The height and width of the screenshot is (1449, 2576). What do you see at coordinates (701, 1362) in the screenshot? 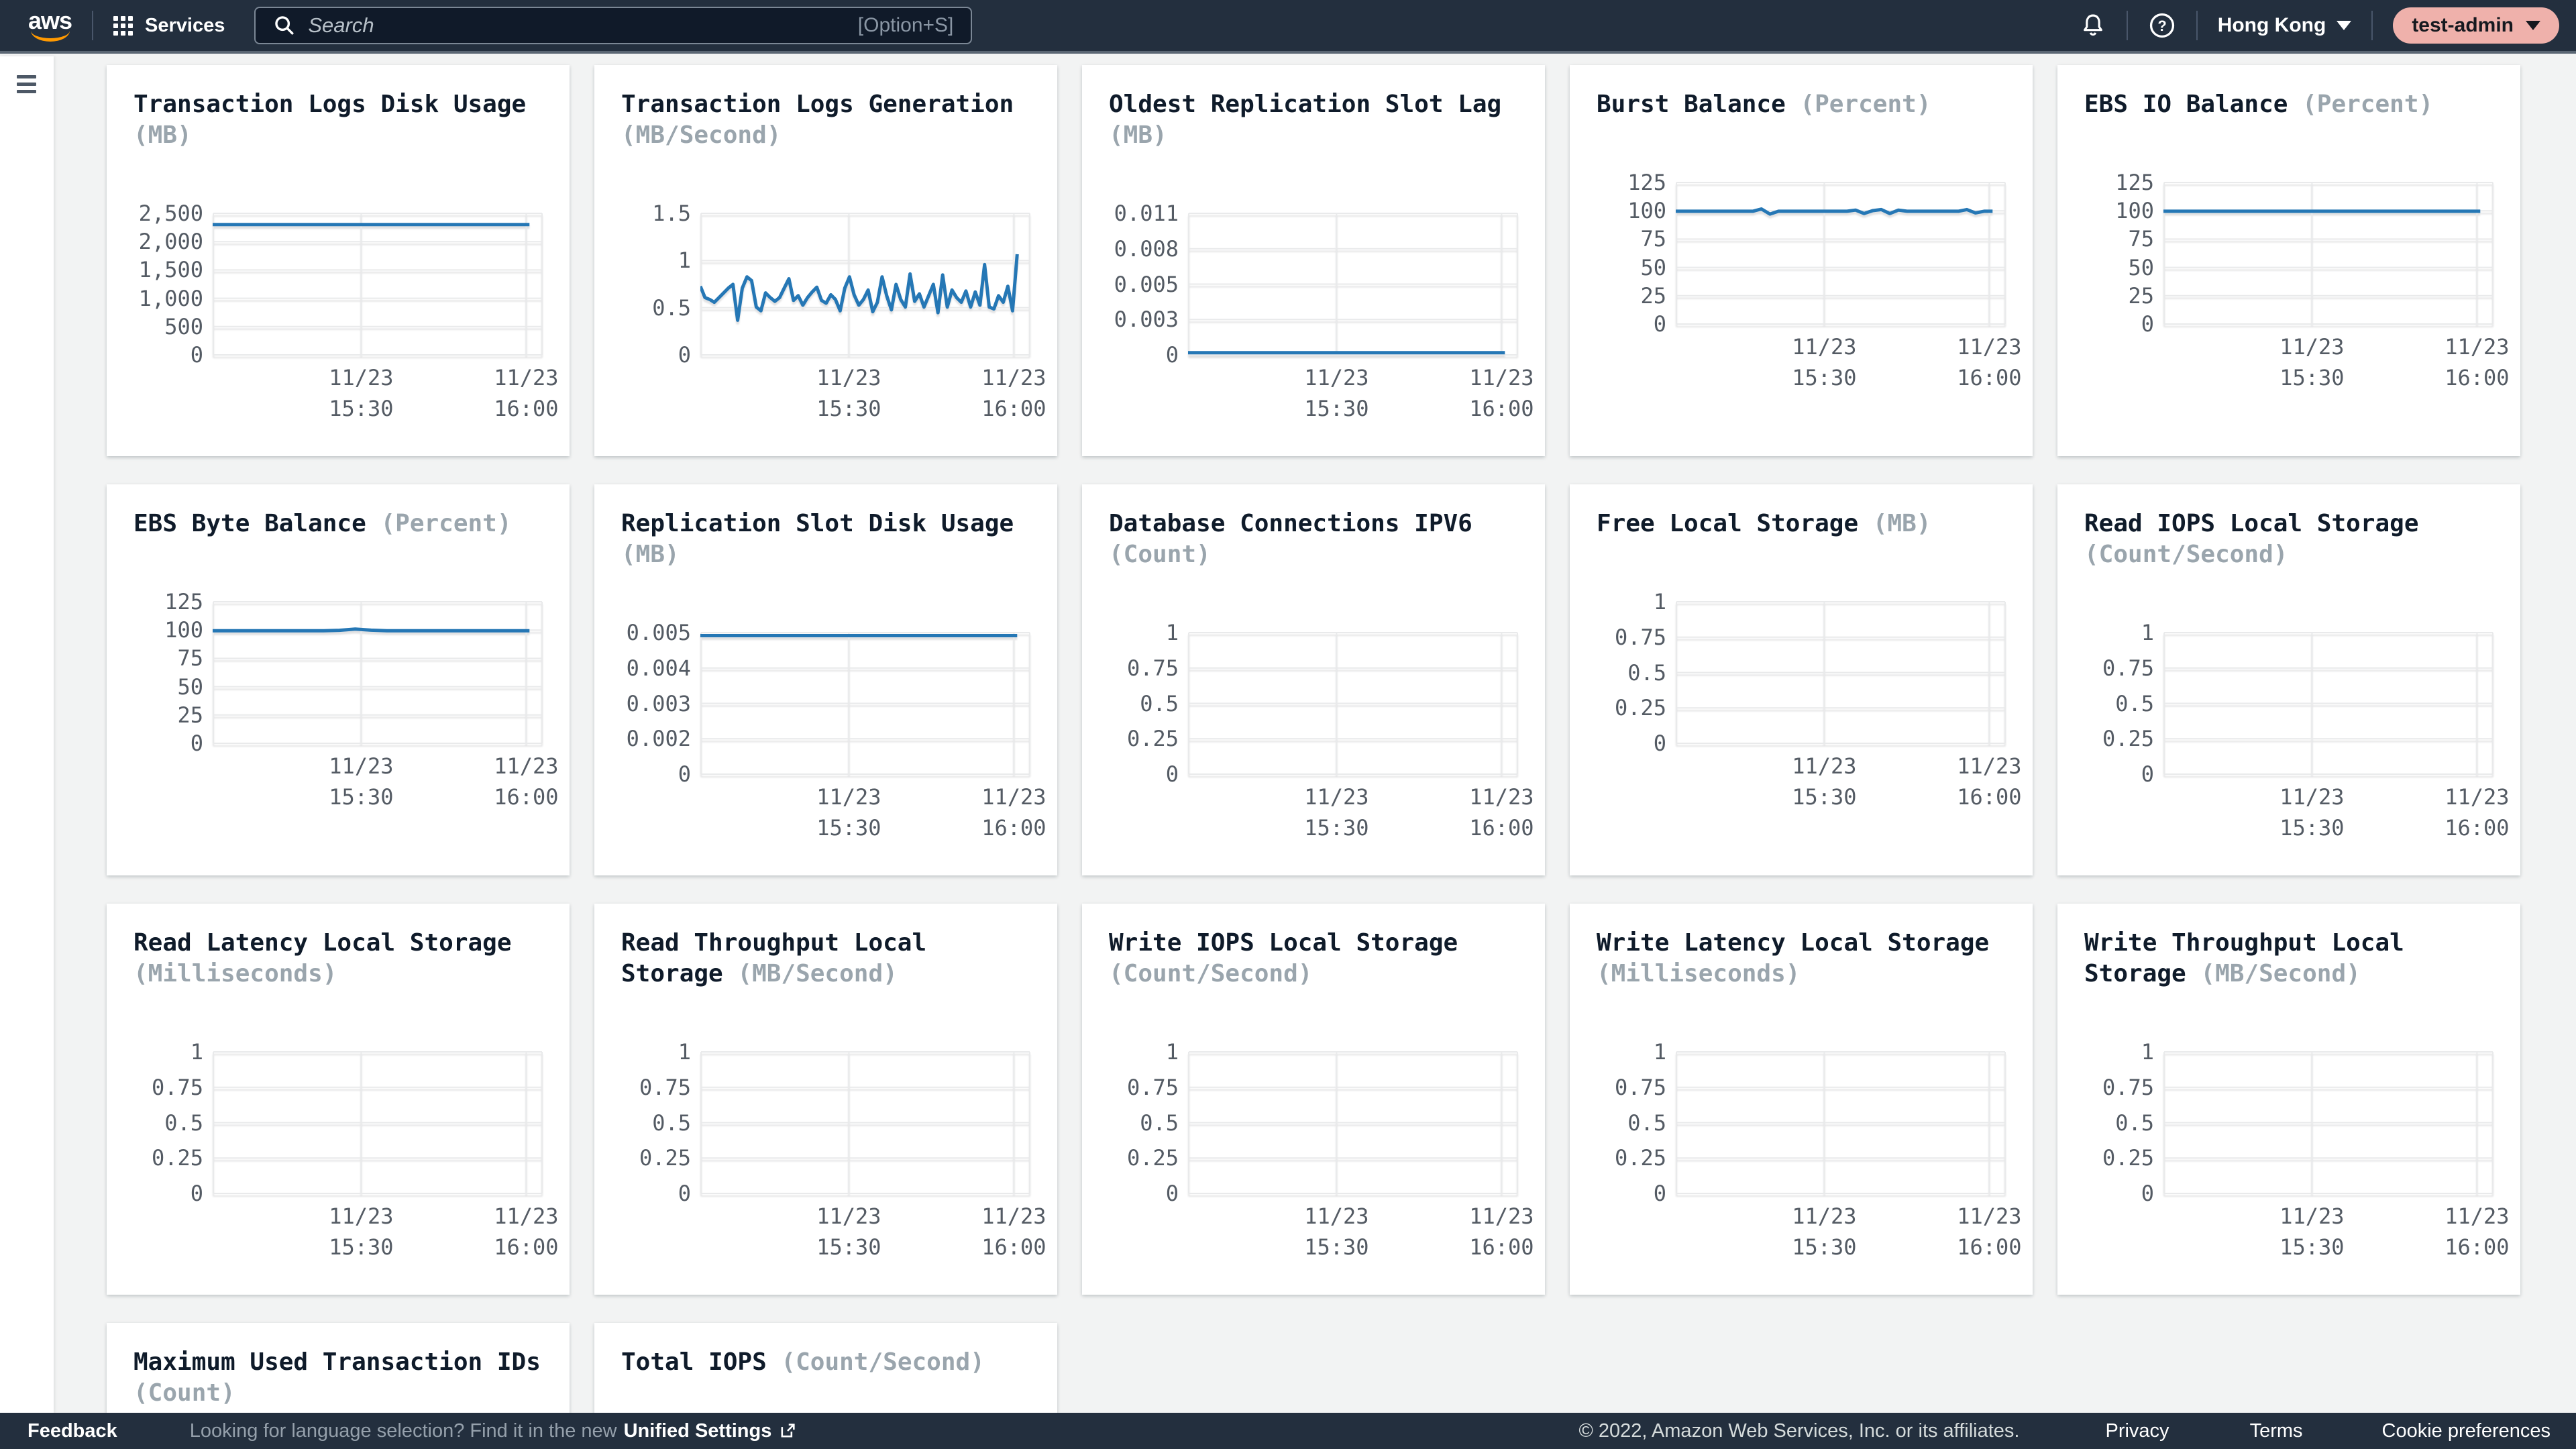
I see `card-title-text: Total IOPS` at bounding box center [701, 1362].